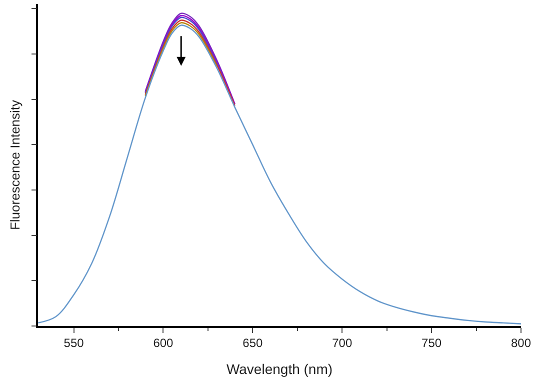 This screenshot has height=380, width=543. Describe the element at coordinates (15, 164) in the screenshot. I see `y-axis-title: Fluorescence Intensity` at that location.